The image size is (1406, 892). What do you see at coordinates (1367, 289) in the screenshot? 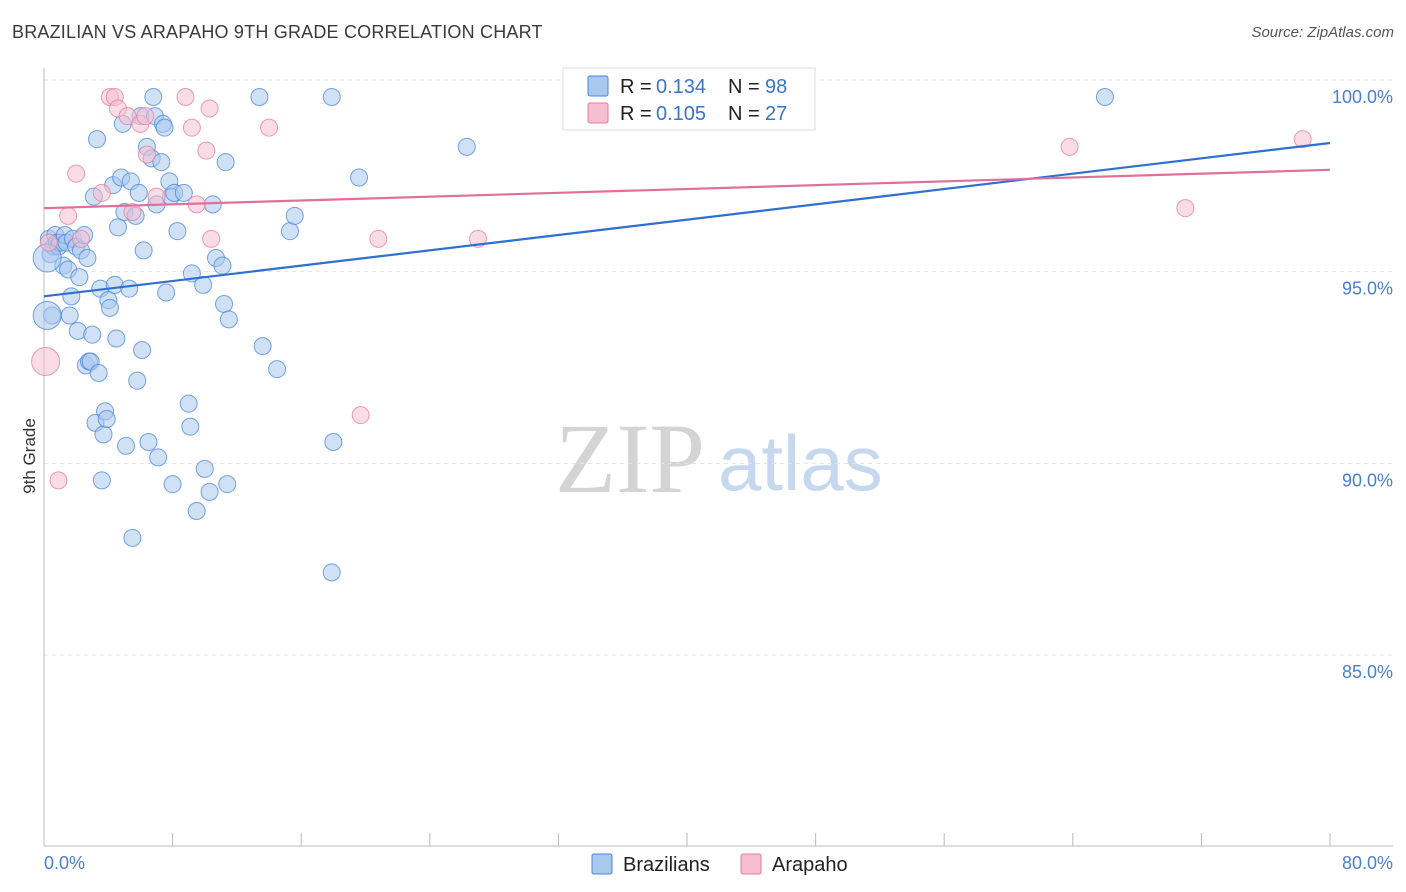
I see `y-tick-label-1: 95.0%` at bounding box center [1367, 289].